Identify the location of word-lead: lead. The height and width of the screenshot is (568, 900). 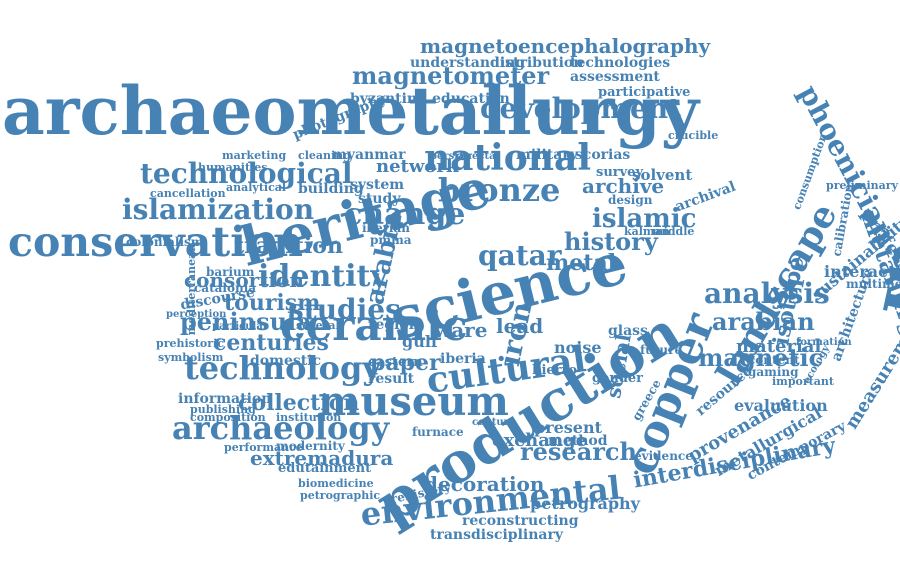
(520, 326).